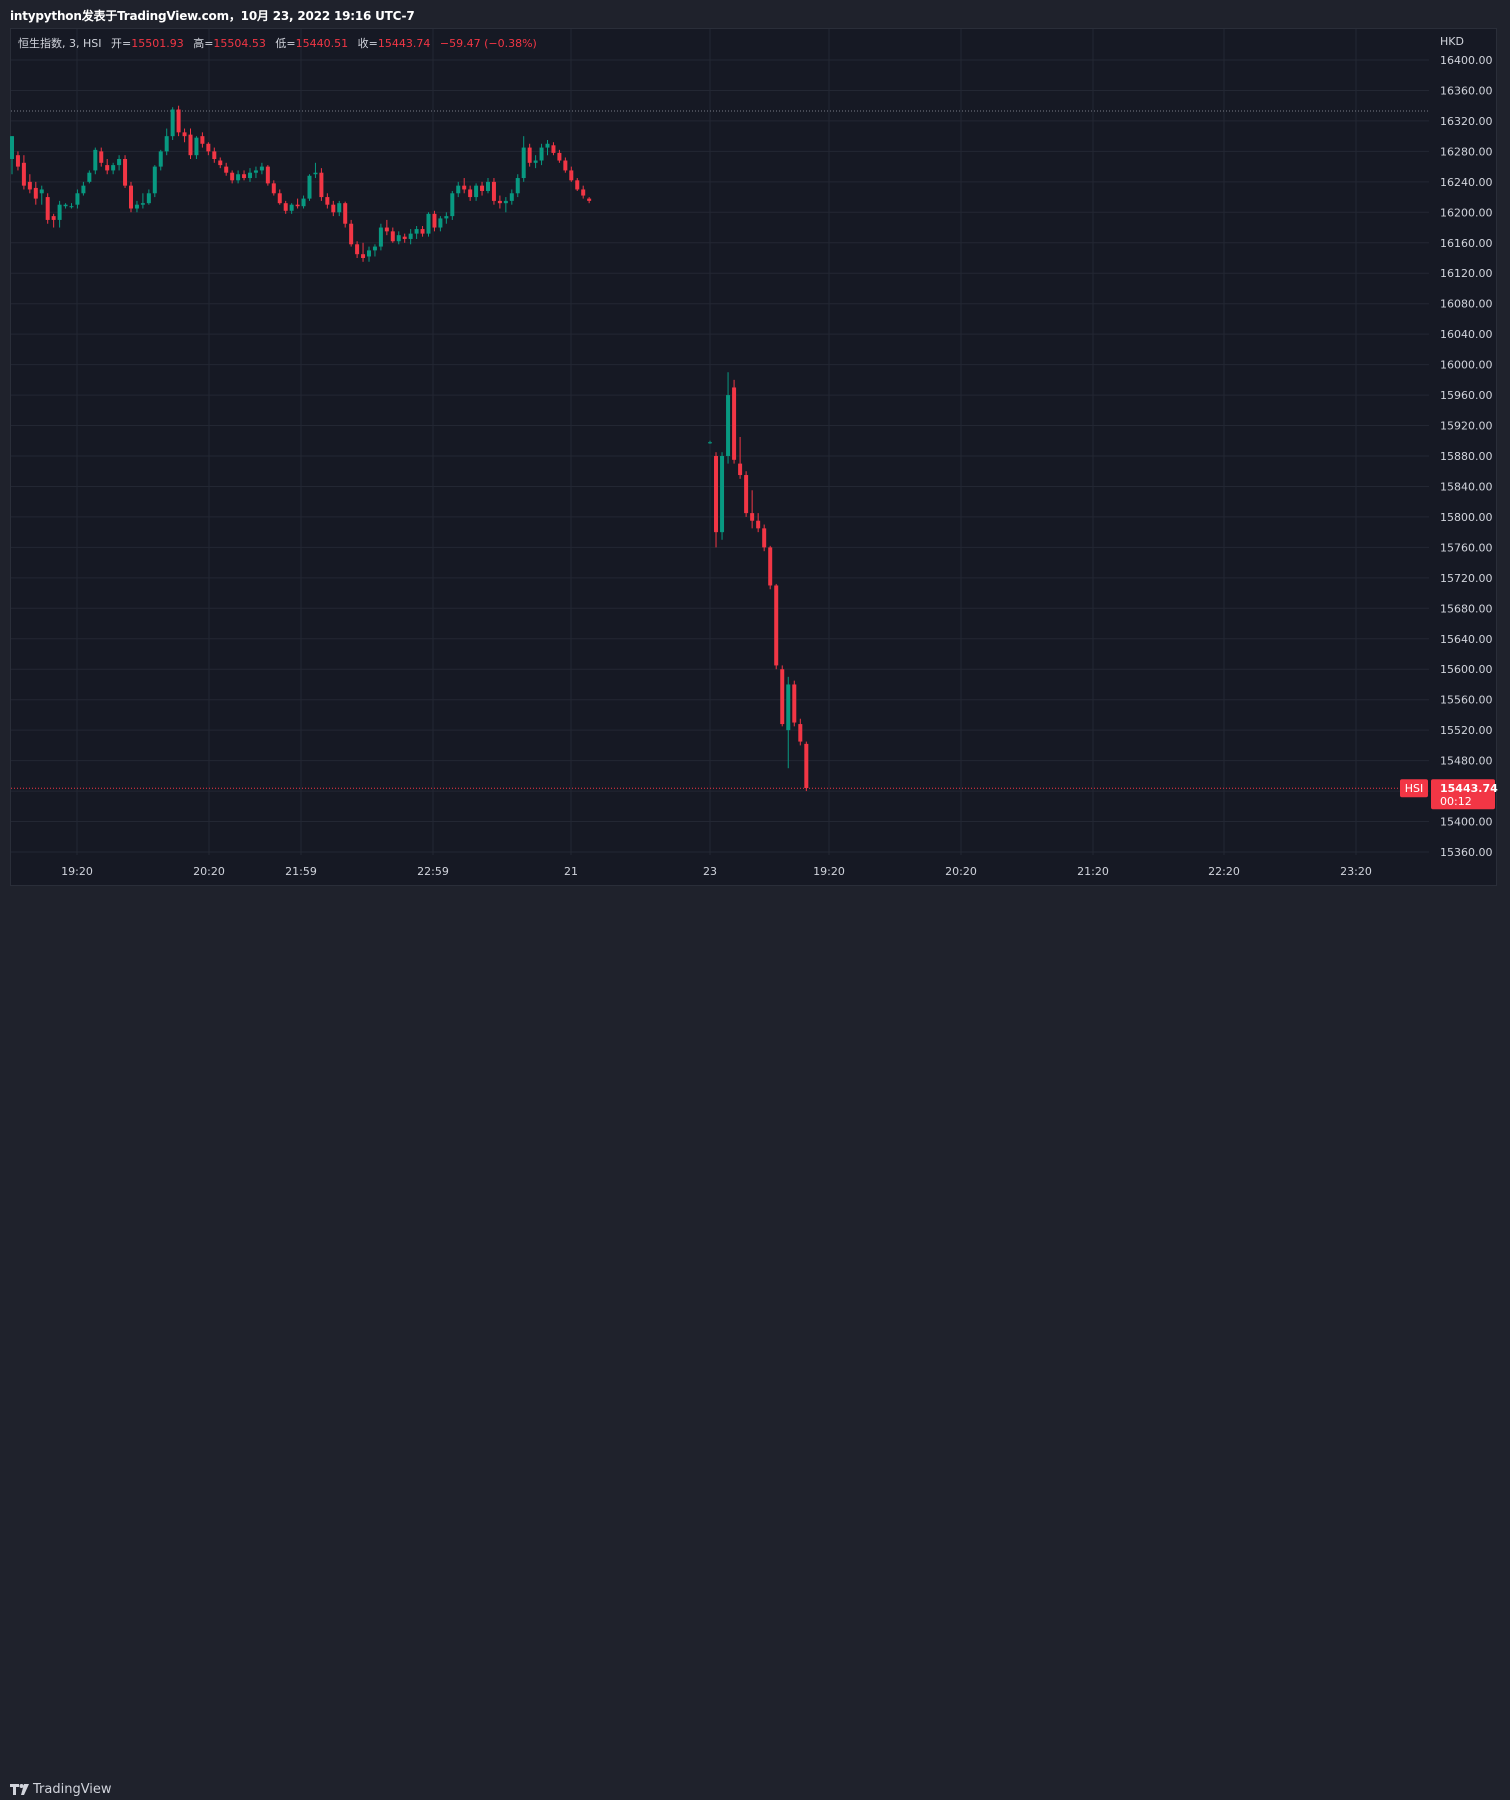 This screenshot has height=1800, width=1510. I want to click on y-tick-label: 16240.00, so click(1466, 182).